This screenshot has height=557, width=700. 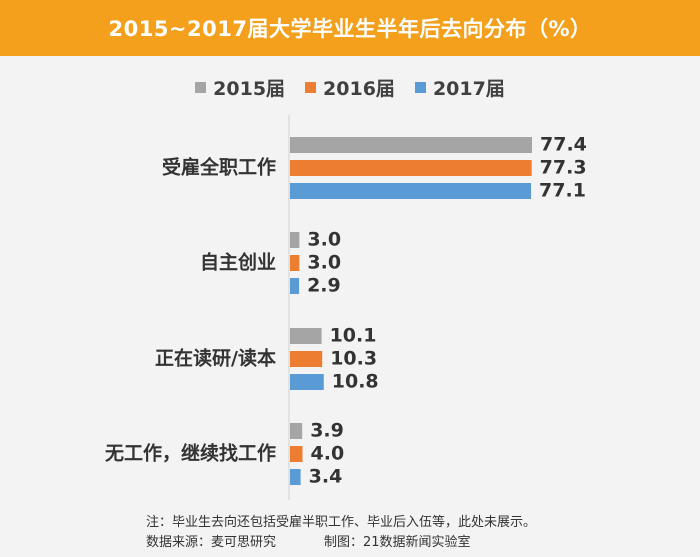 What do you see at coordinates (328, 454) in the screenshot?
I see `data-label: 4.0` at bounding box center [328, 454].